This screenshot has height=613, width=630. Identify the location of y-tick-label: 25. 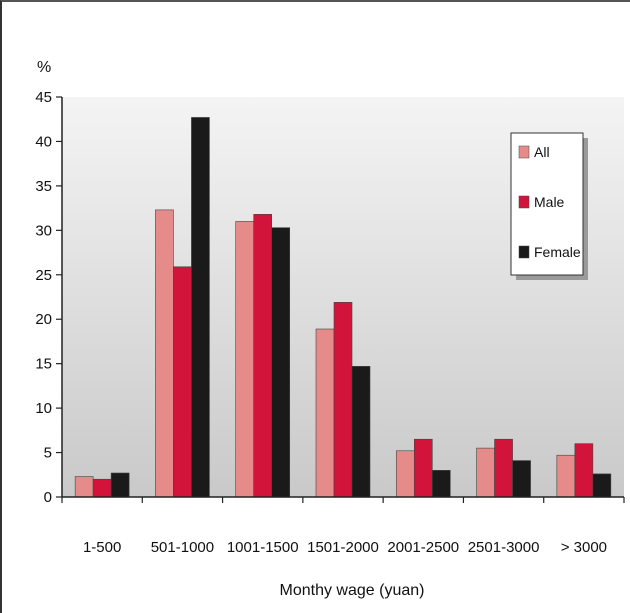
(43, 275).